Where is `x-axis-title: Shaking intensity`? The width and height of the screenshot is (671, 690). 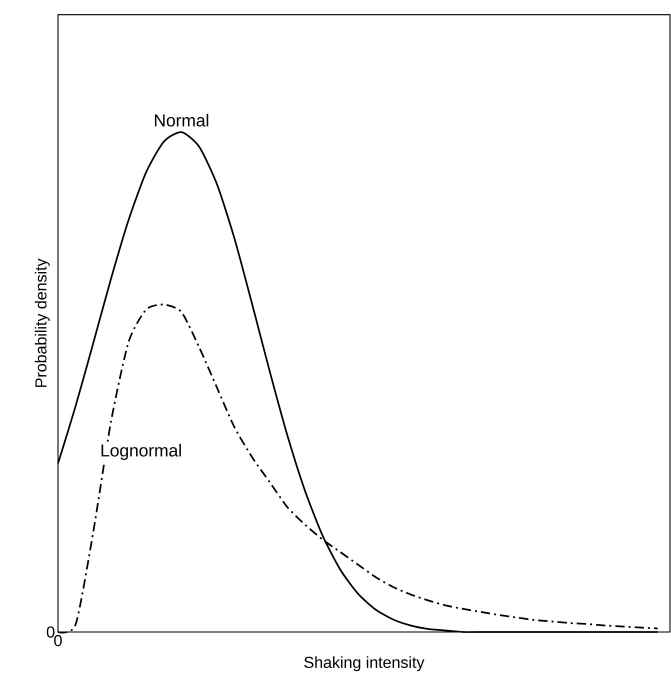 x-axis-title: Shaking intensity is located at coordinates (364, 664).